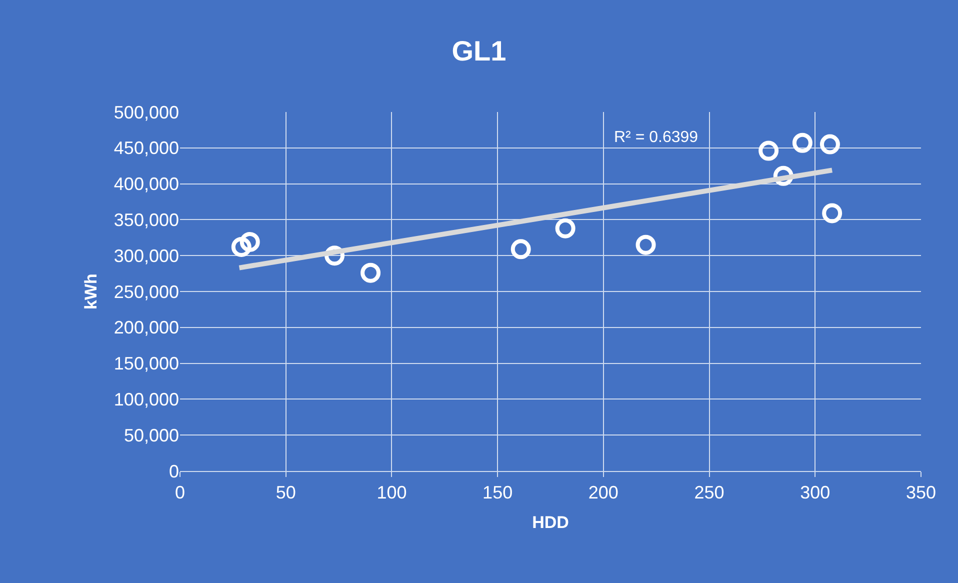 This screenshot has width=958, height=583. What do you see at coordinates (497, 492) in the screenshot?
I see `x-tick-label: 150` at bounding box center [497, 492].